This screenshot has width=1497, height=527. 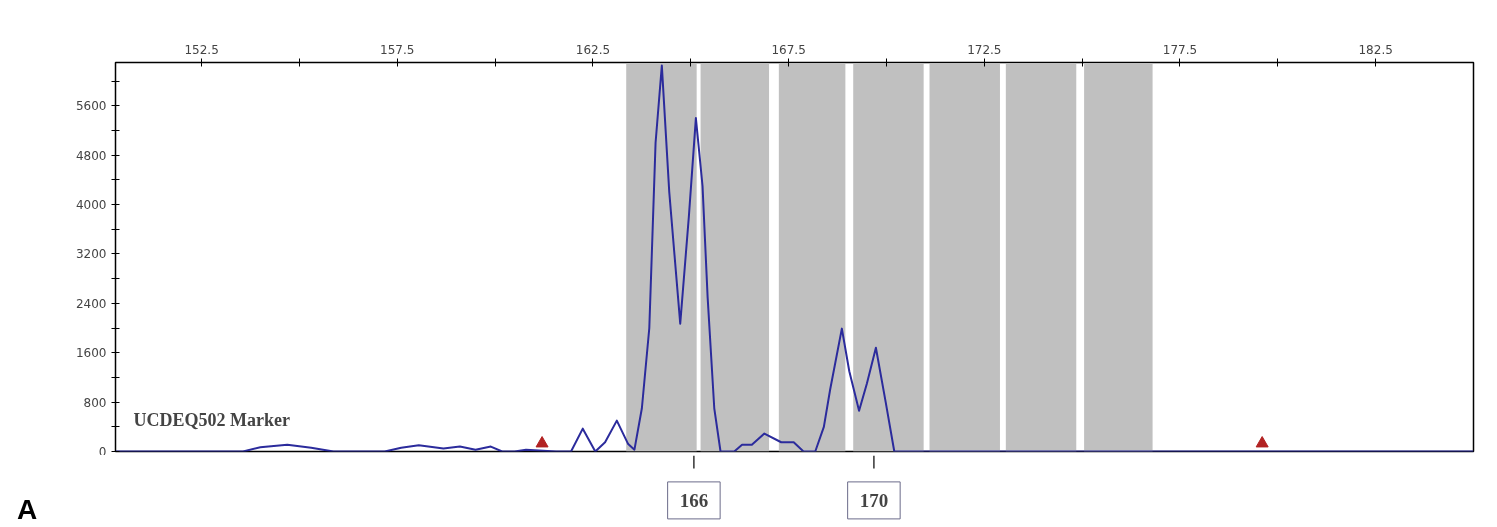 I want to click on x-tick-label: 167.5, so click(x=788, y=49).